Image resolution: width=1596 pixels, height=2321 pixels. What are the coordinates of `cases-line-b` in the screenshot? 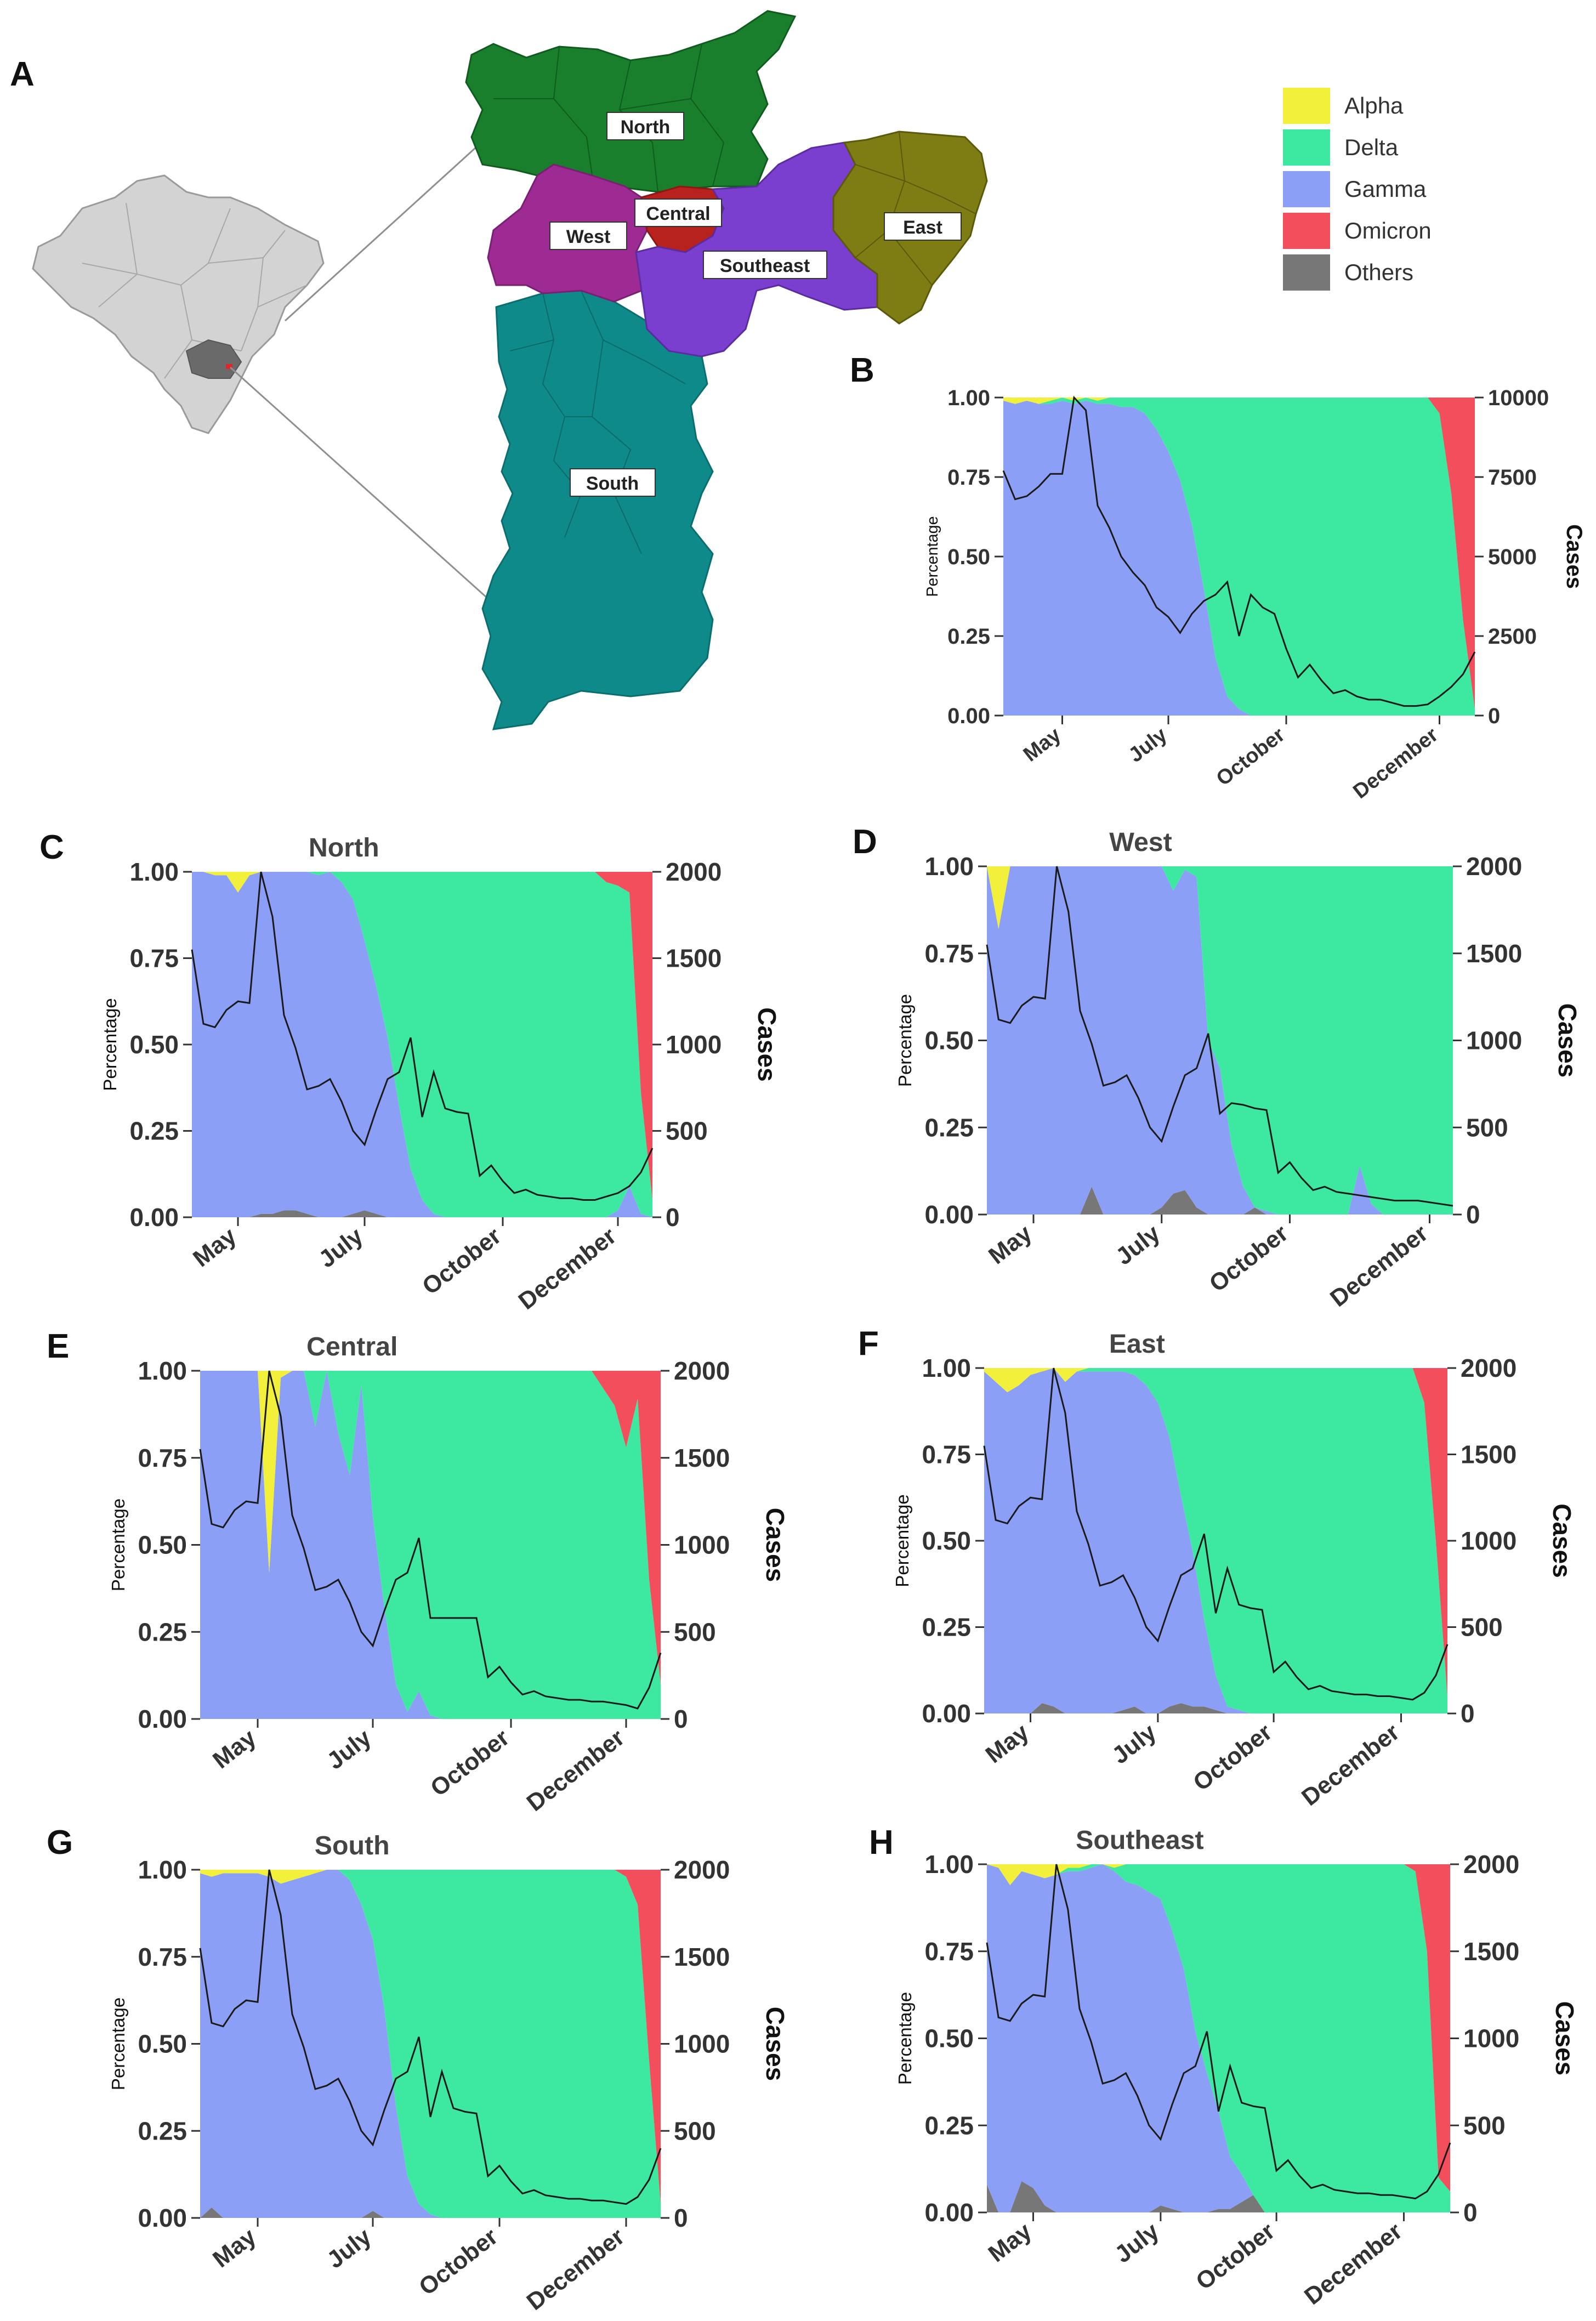 It's located at (1239, 551).